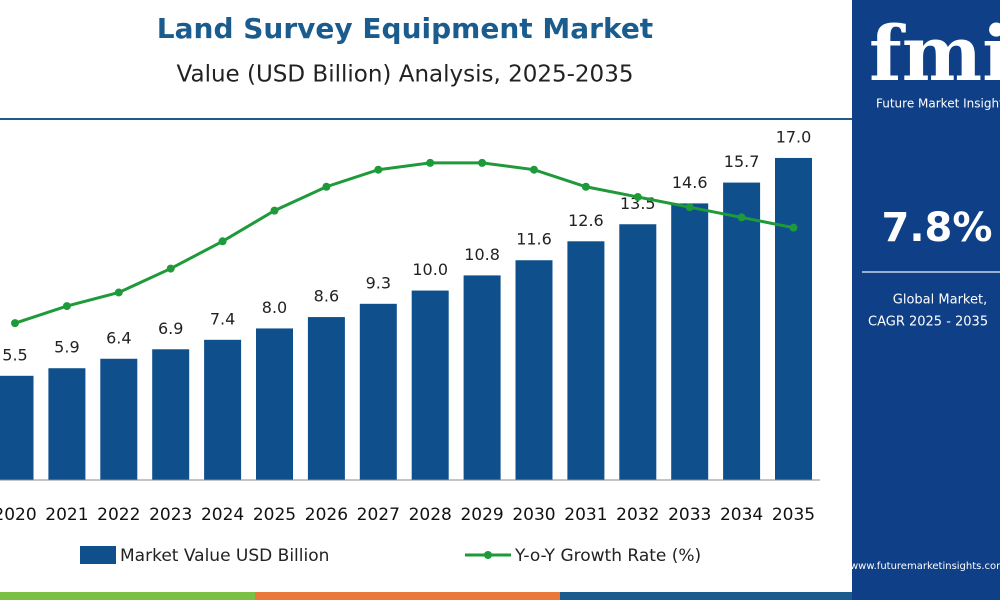  I want to click on x-tick-label: 2027, so click(378, 515).